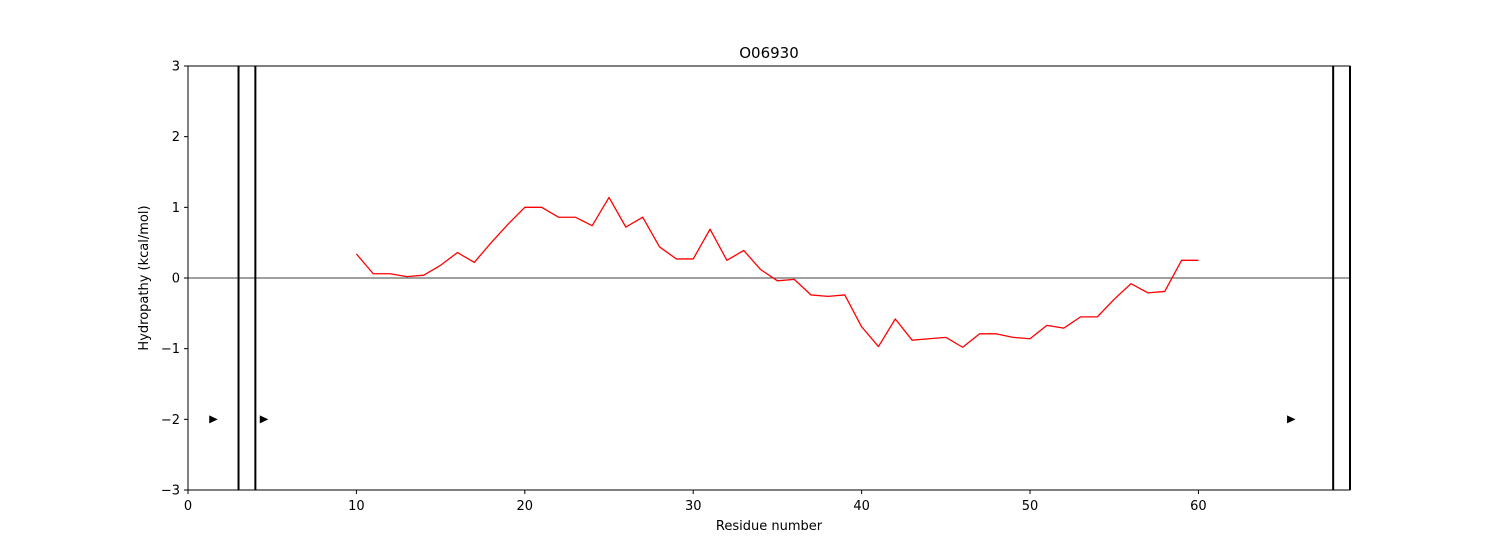 The height and width of the screenshot is (550, 1500). What do you see at coordinates (769, 53) in the screenshot?
I see `chart-title: O06930` at bounding box center [769, 53].